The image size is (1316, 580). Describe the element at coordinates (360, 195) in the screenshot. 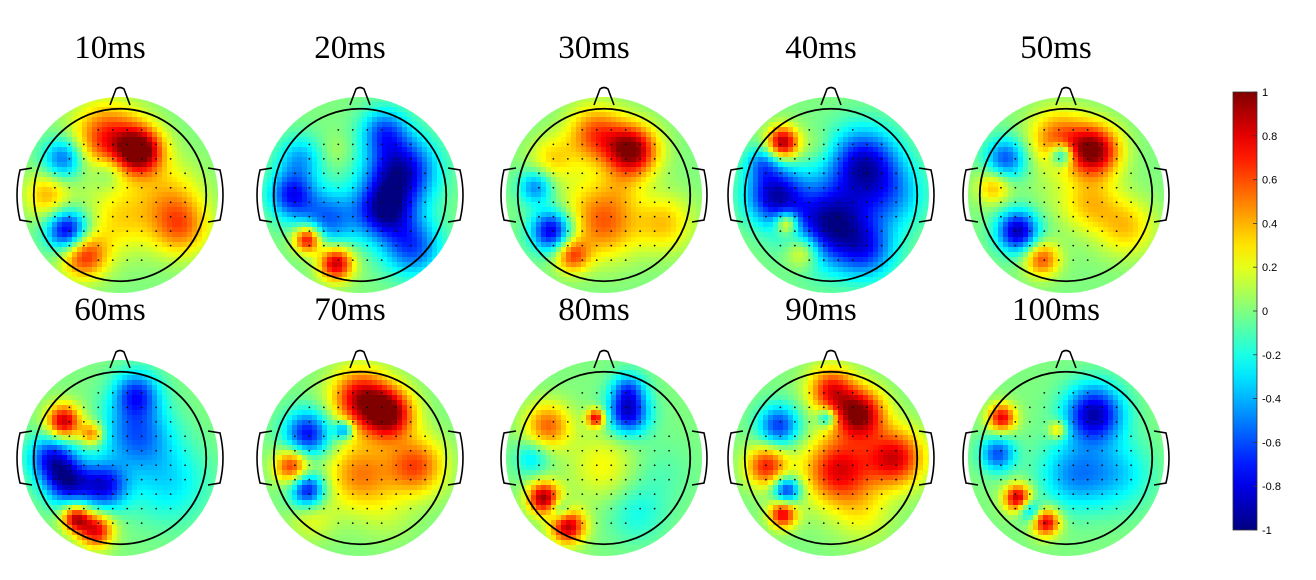

I see `topomap-heatmap` at that location.